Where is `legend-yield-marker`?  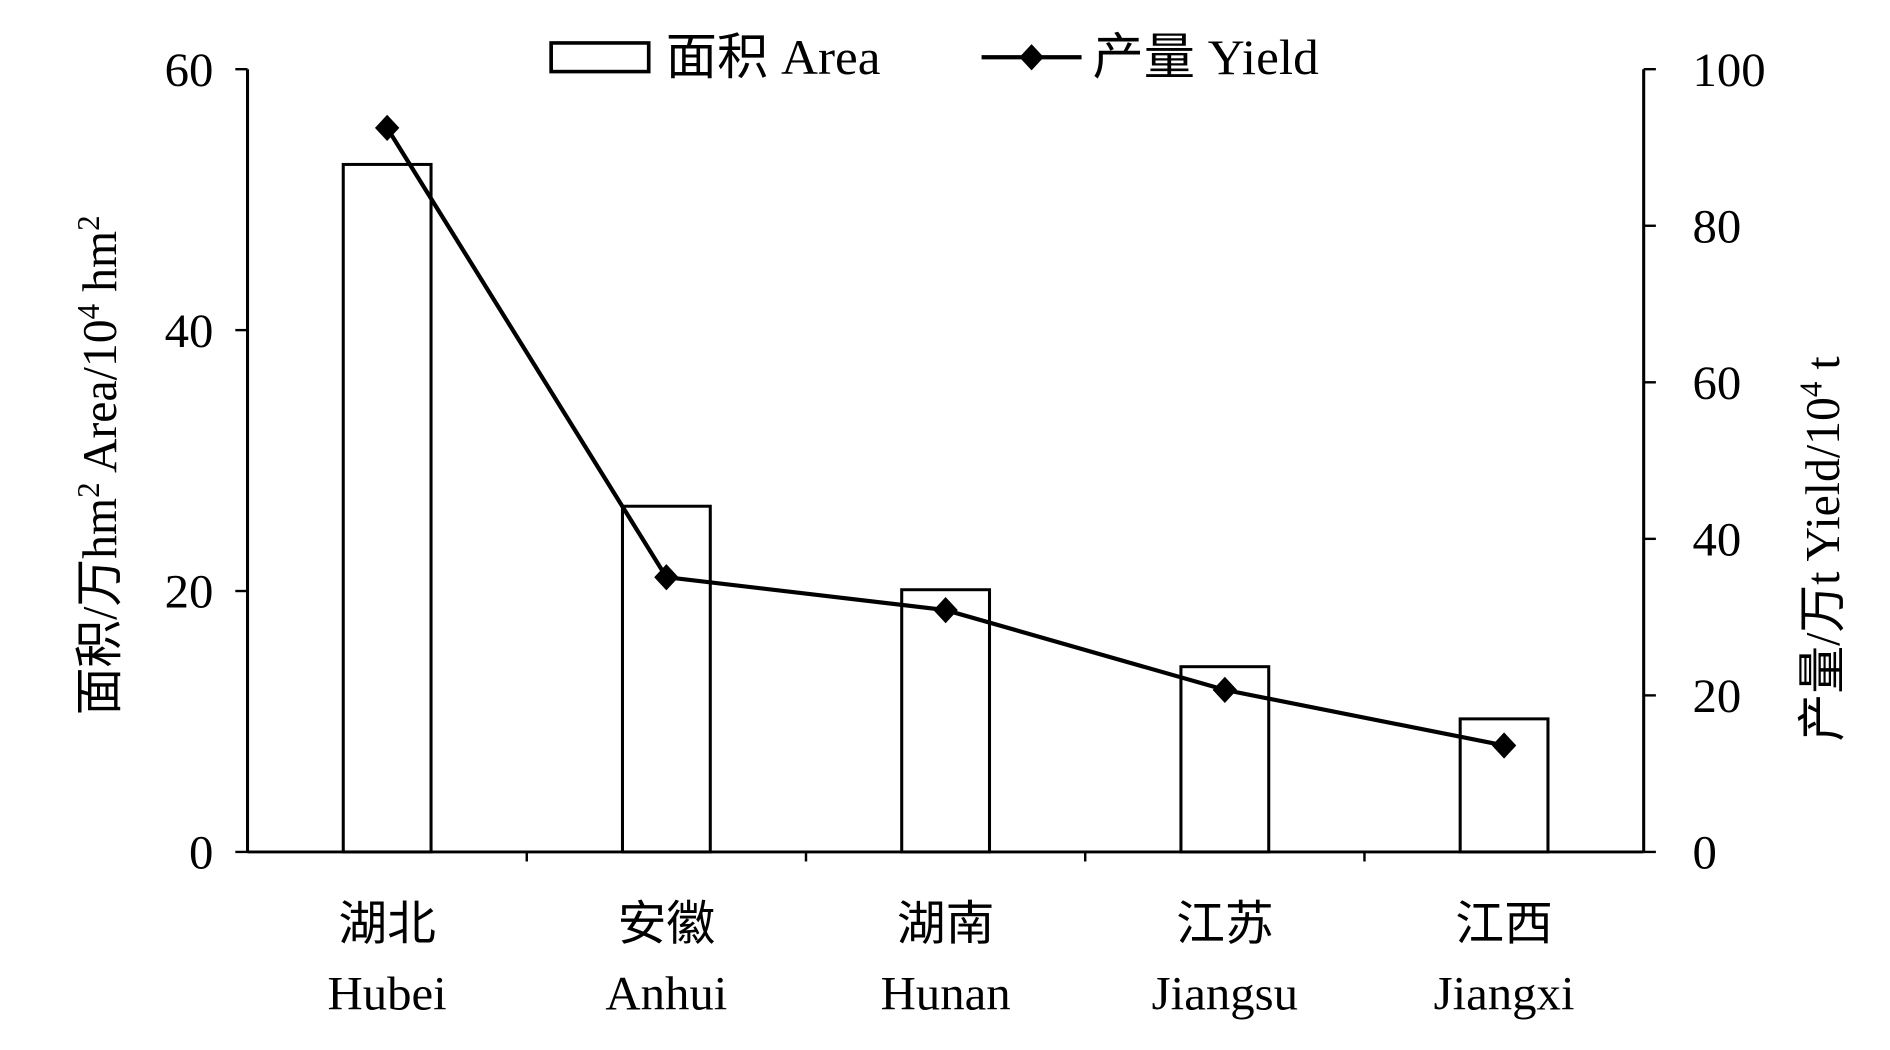 legend-yield-marker is located at coordinates (1031, 57).